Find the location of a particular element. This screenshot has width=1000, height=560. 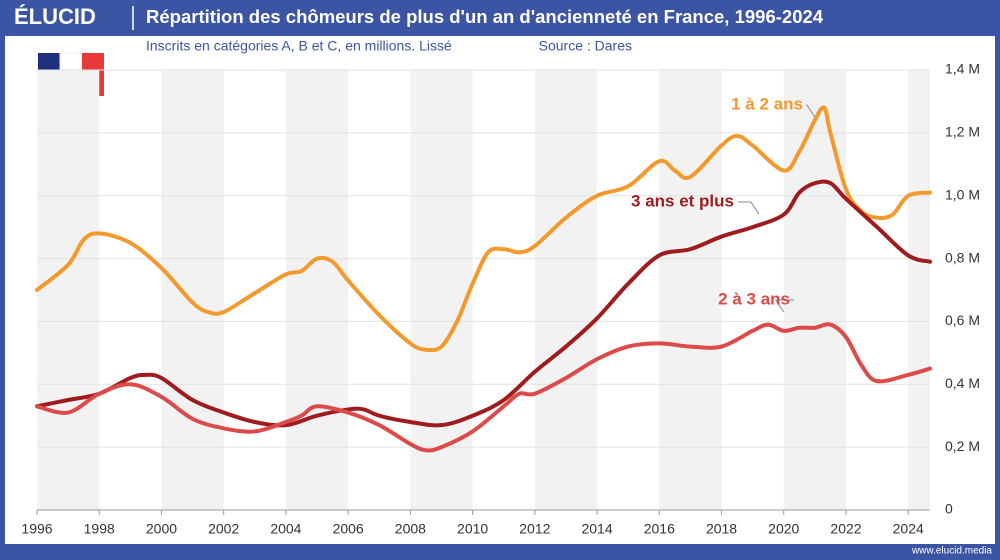

x-tick-label: 2018 is located at coordinates (721, 529).